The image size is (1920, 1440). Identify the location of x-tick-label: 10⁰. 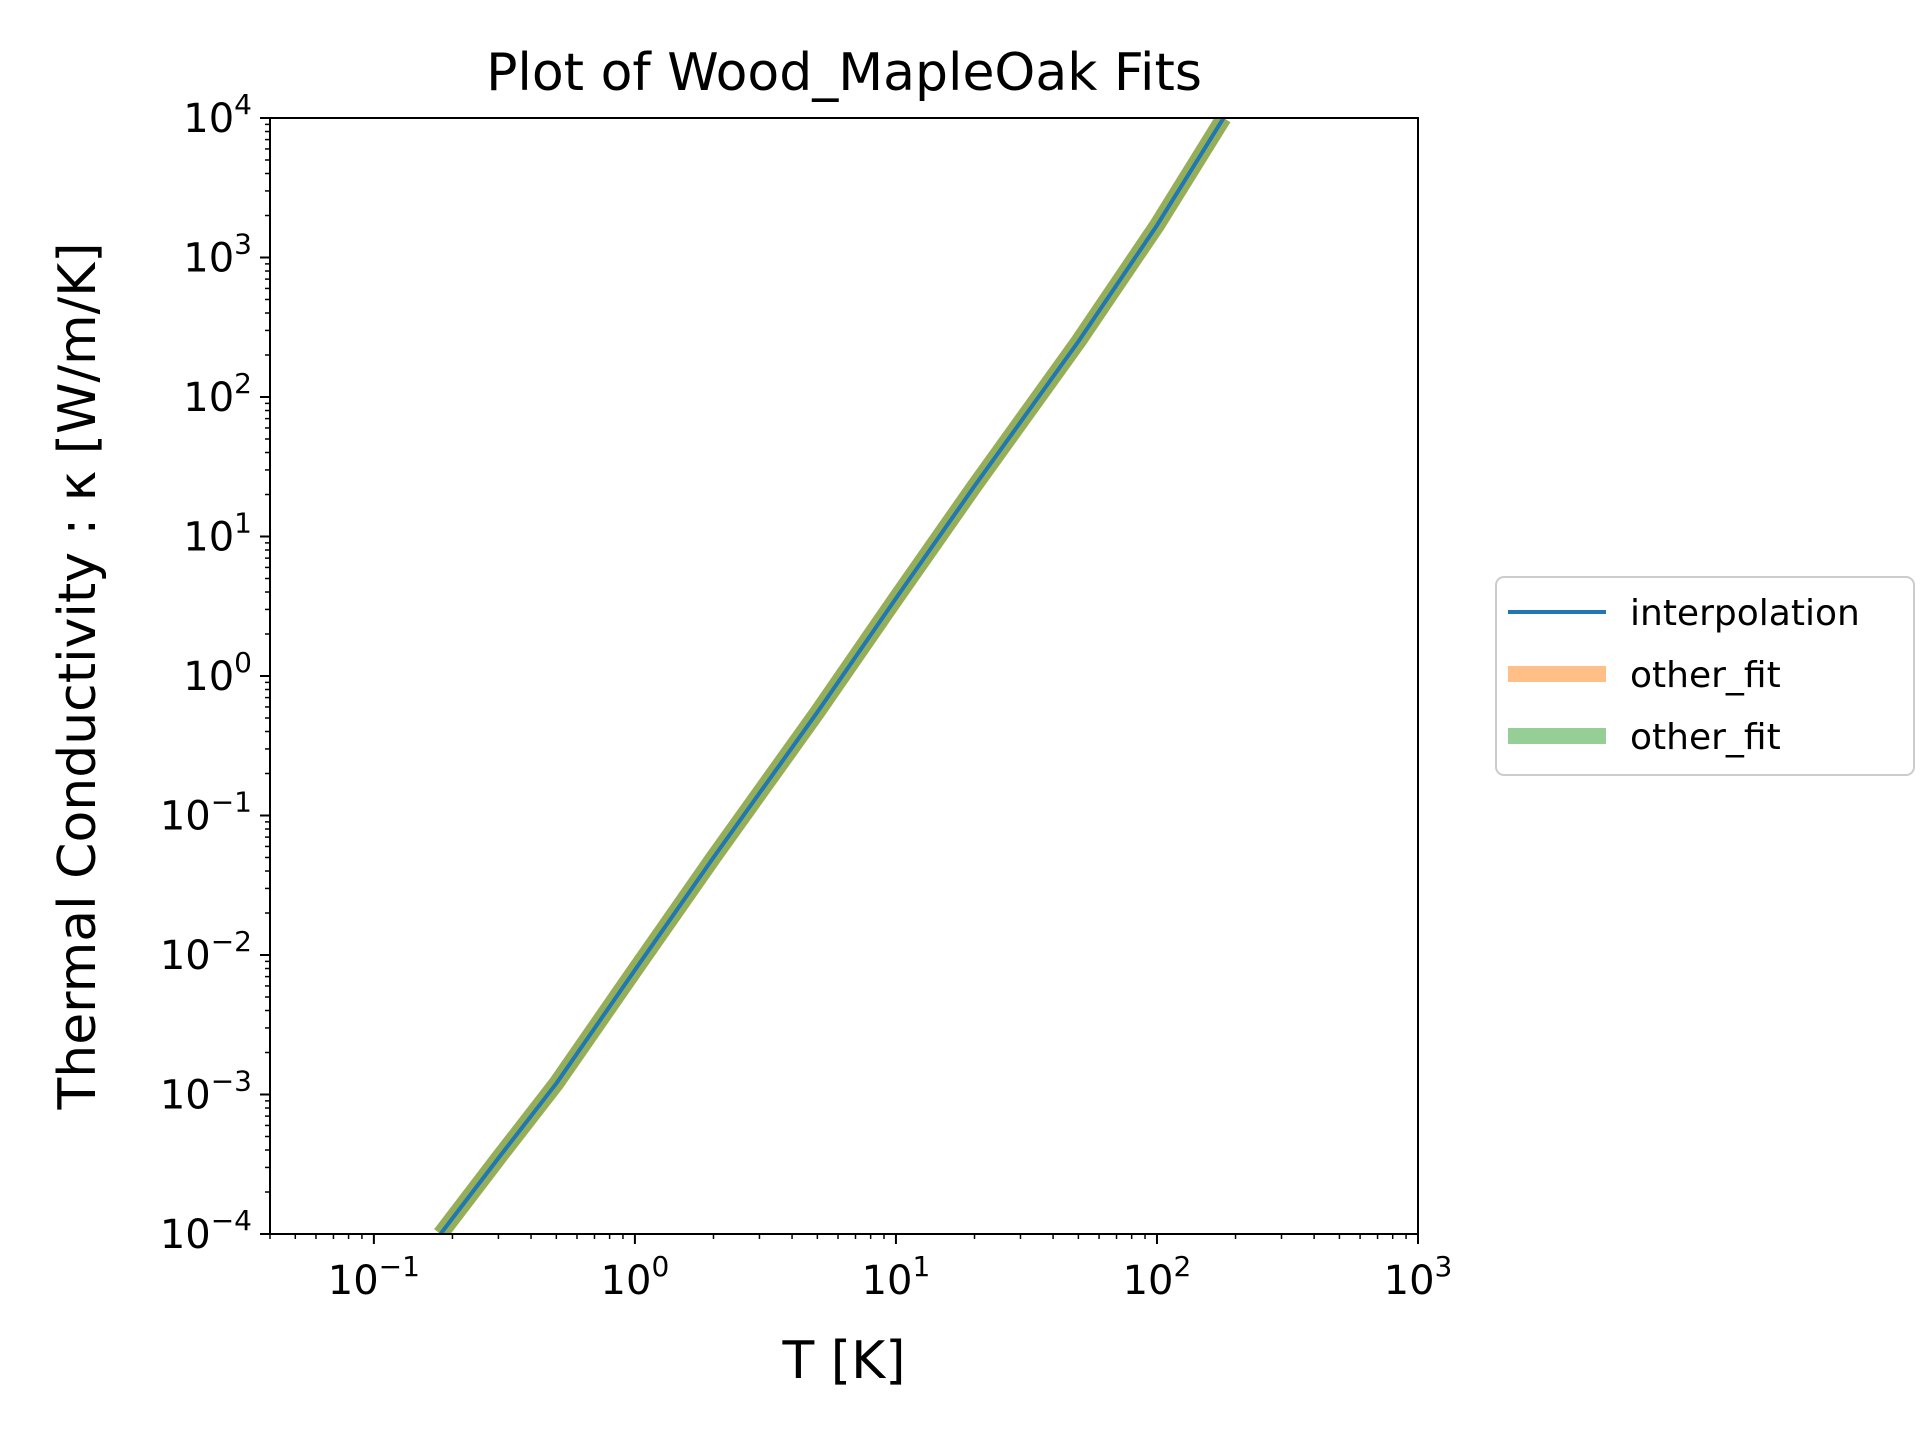
(635, 1277).